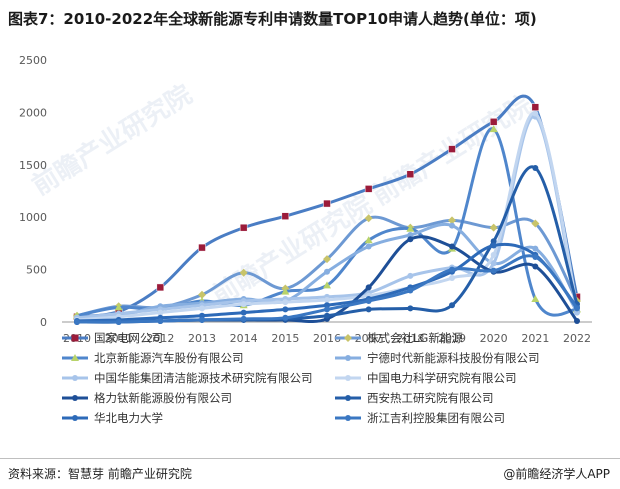 Image resolution: width=620 pixels, height=489 pixels. What do you see at coordinates (128, 418) in the screenshot?
I see `legend-label: 华北电力大学` at bounding box center [128, 418].